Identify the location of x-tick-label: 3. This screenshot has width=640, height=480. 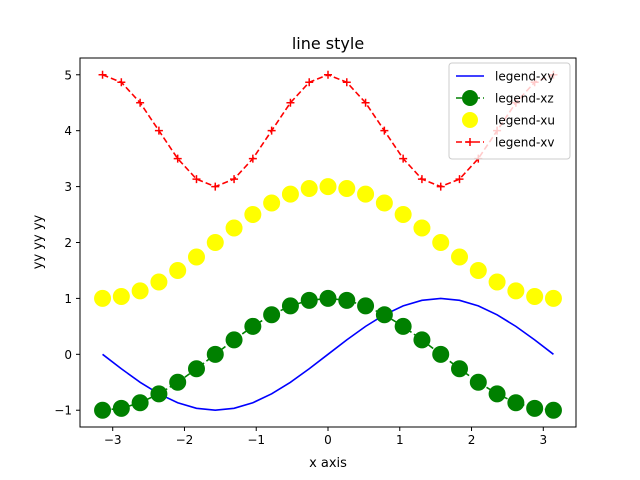
(543, 440).